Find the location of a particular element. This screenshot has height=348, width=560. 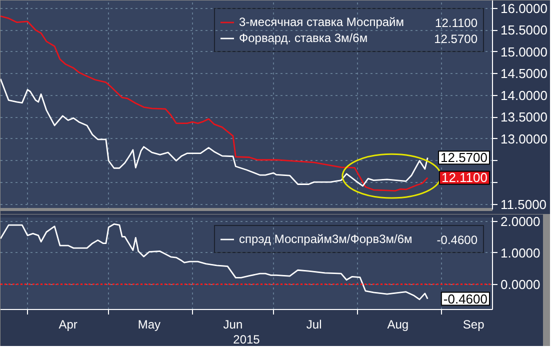

legend-label: 3-месячная ставка Моспрайм is located at coordinates (321, 22).